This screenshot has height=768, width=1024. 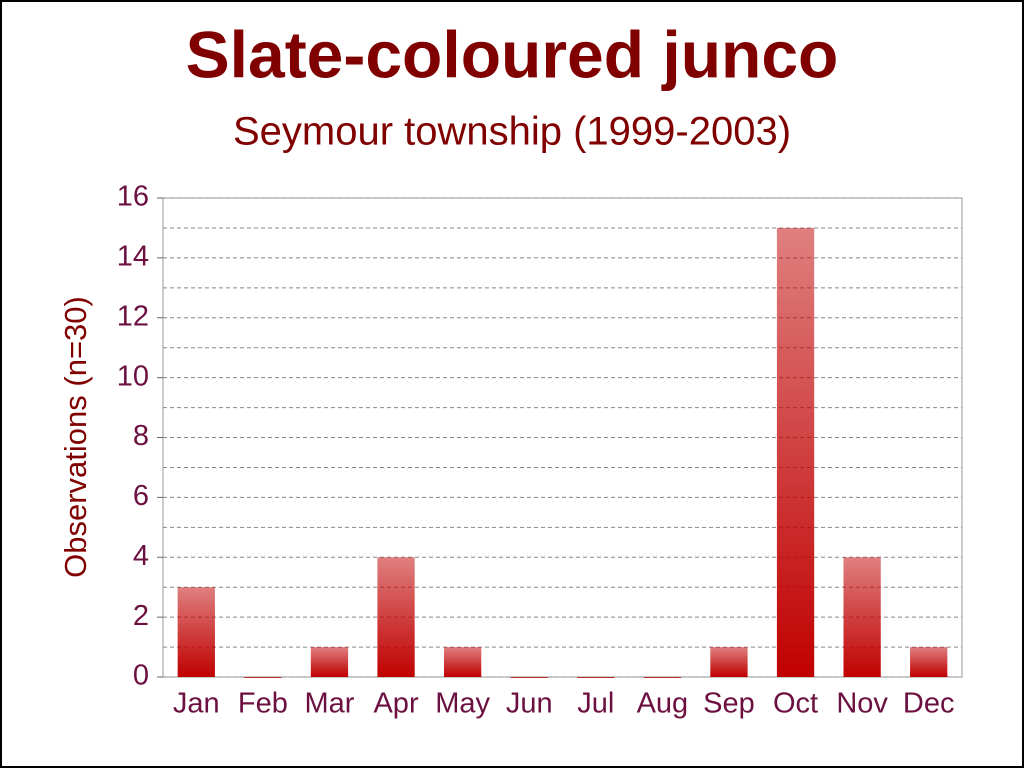 What do you see at coordinates (795, 704) in the screenshot?
I see `x-tick-label: Oct` at bounding box center [795, 704].